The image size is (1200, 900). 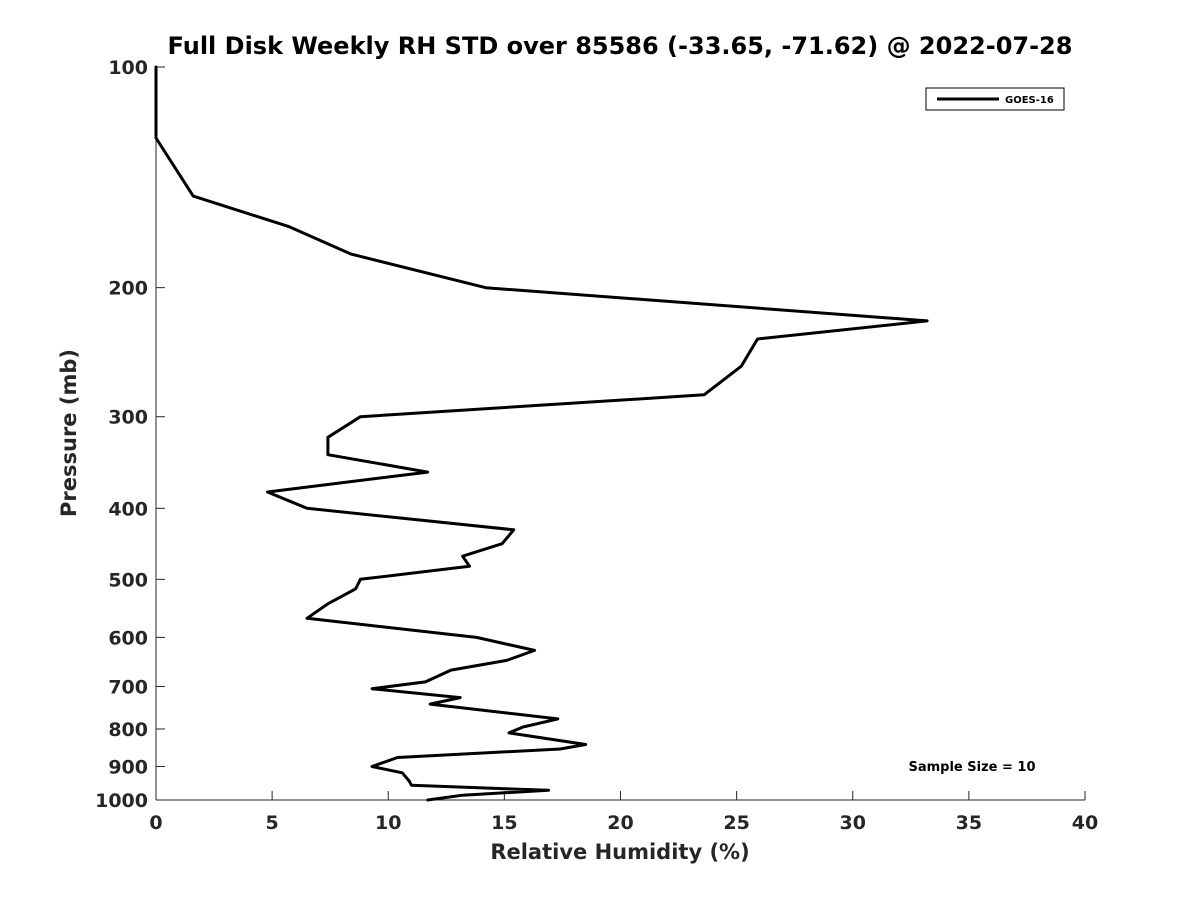 What do you see at coordinates (128, 687) in the screenshot?
I see `y-tick-label: 700` at bounding box center [128, 687].